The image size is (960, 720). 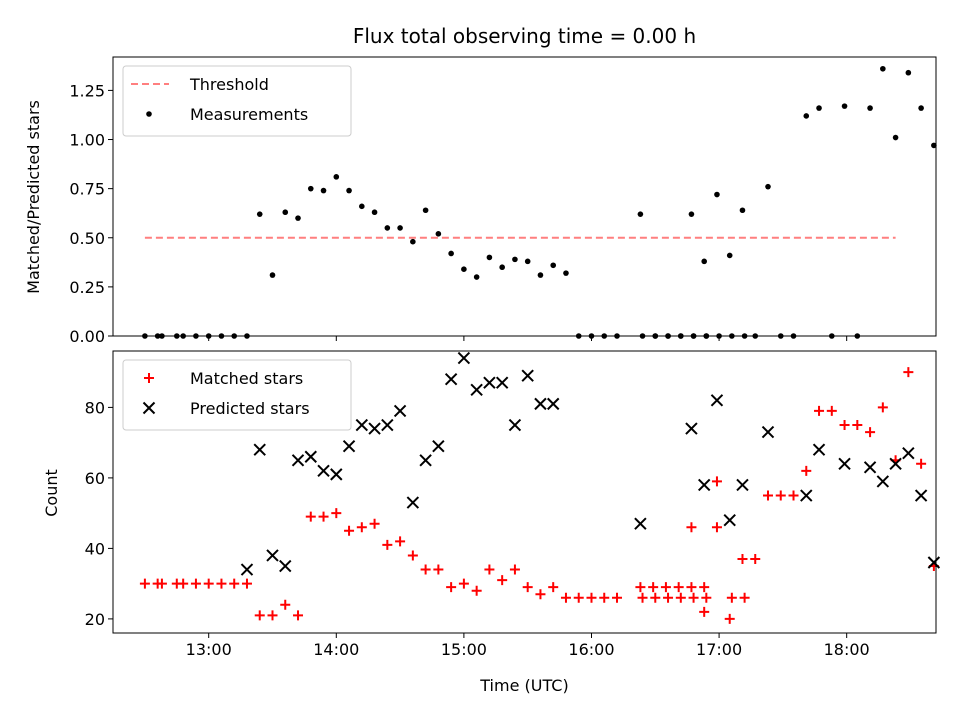 What do you see at coordinates (209, 649) in the screenshot?
I see `x-tick-label: 13:00` at bounding box center [209, 649].